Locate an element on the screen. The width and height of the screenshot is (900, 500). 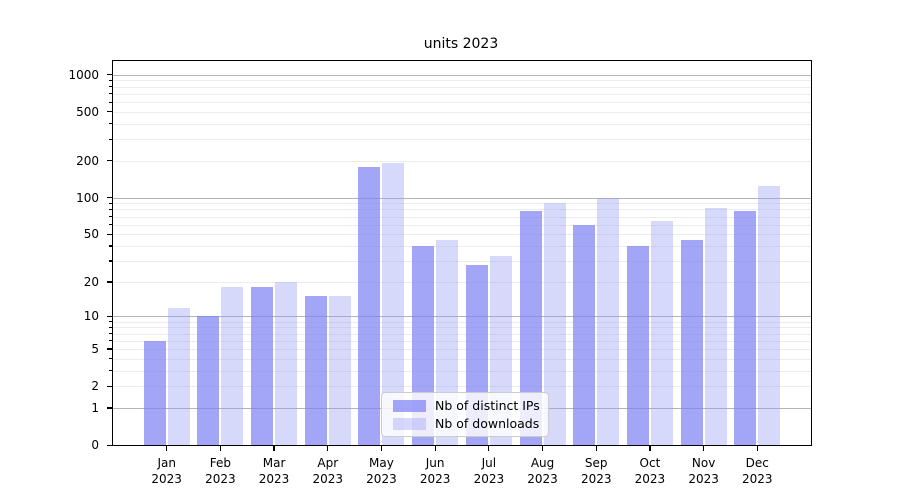
bar-downloads-apr is located at coordinates (339, 370).